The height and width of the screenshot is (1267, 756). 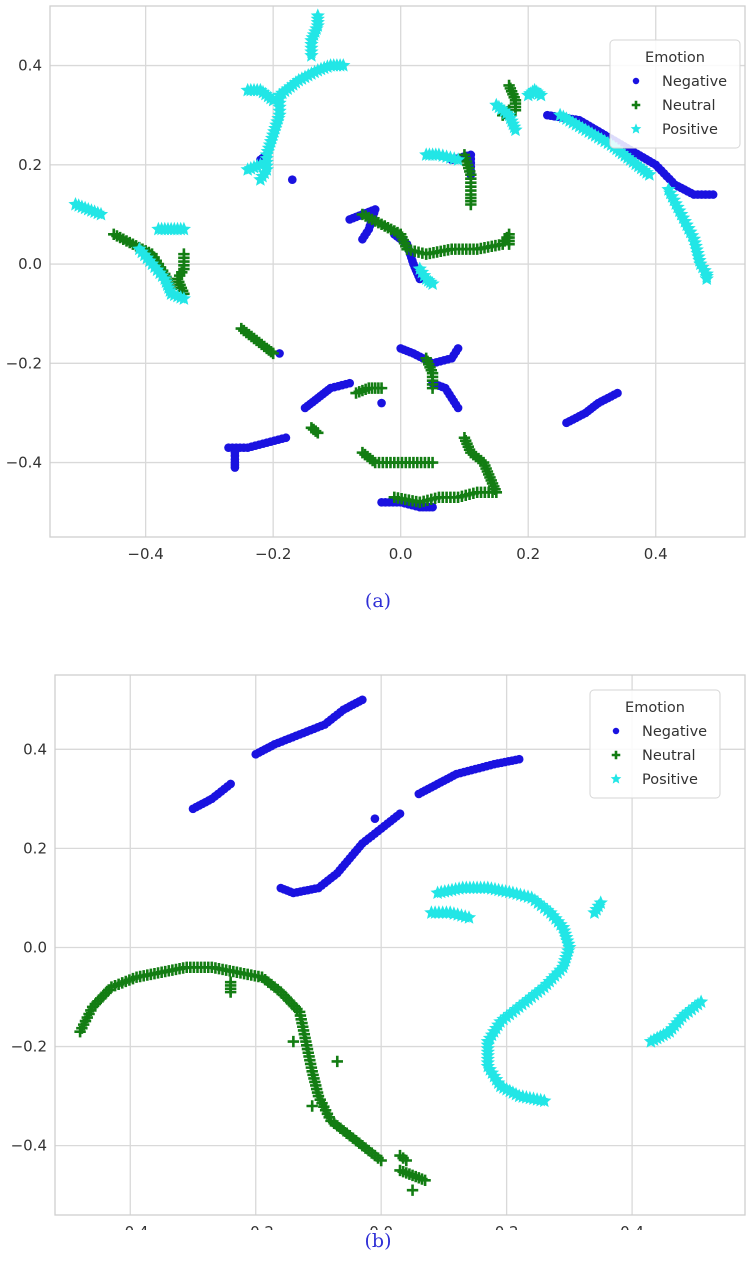 I want to click on x-tick-label: −0.2, so click(x=273, y=554).